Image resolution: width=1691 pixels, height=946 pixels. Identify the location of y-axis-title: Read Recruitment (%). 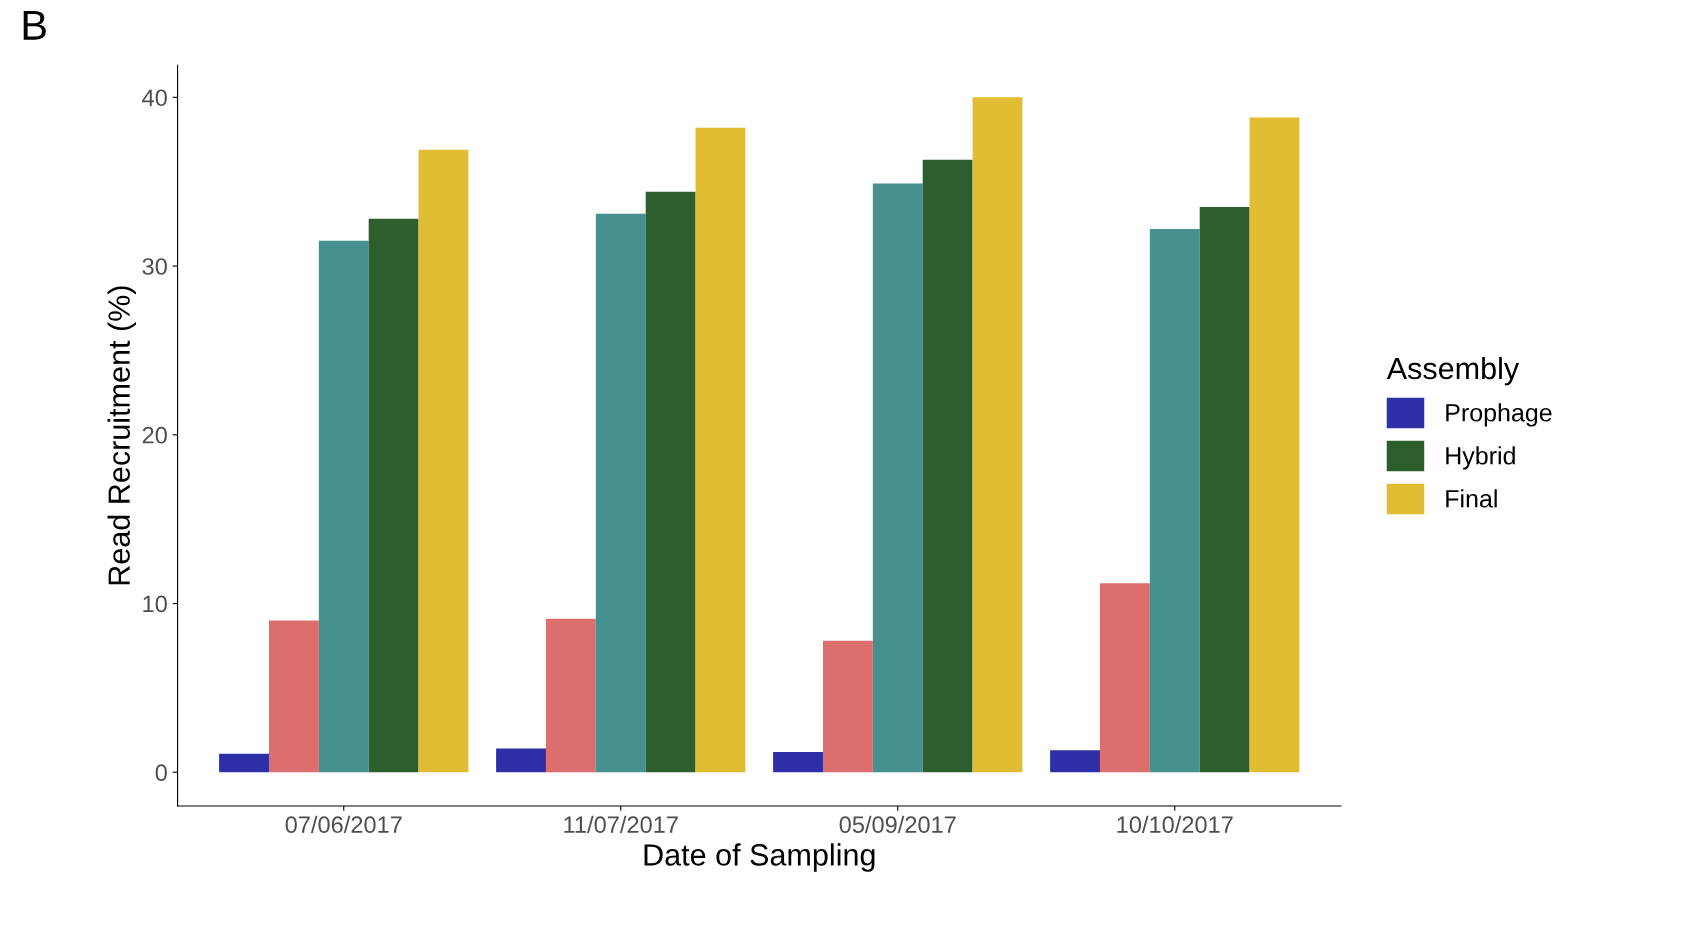
(121, 435).